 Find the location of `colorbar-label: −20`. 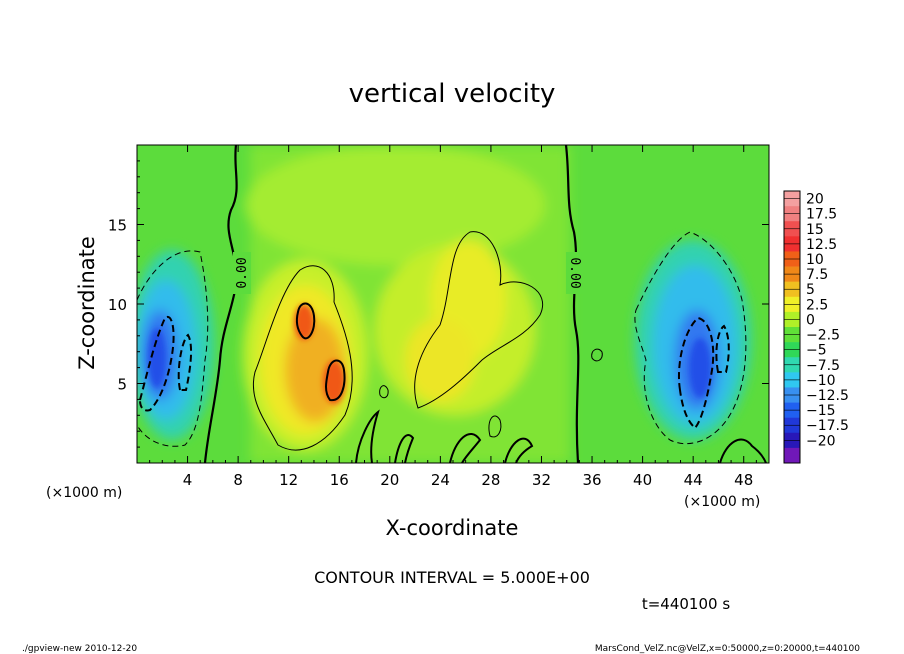

colorbar-label: −20 is located at coordinates (821, 441).